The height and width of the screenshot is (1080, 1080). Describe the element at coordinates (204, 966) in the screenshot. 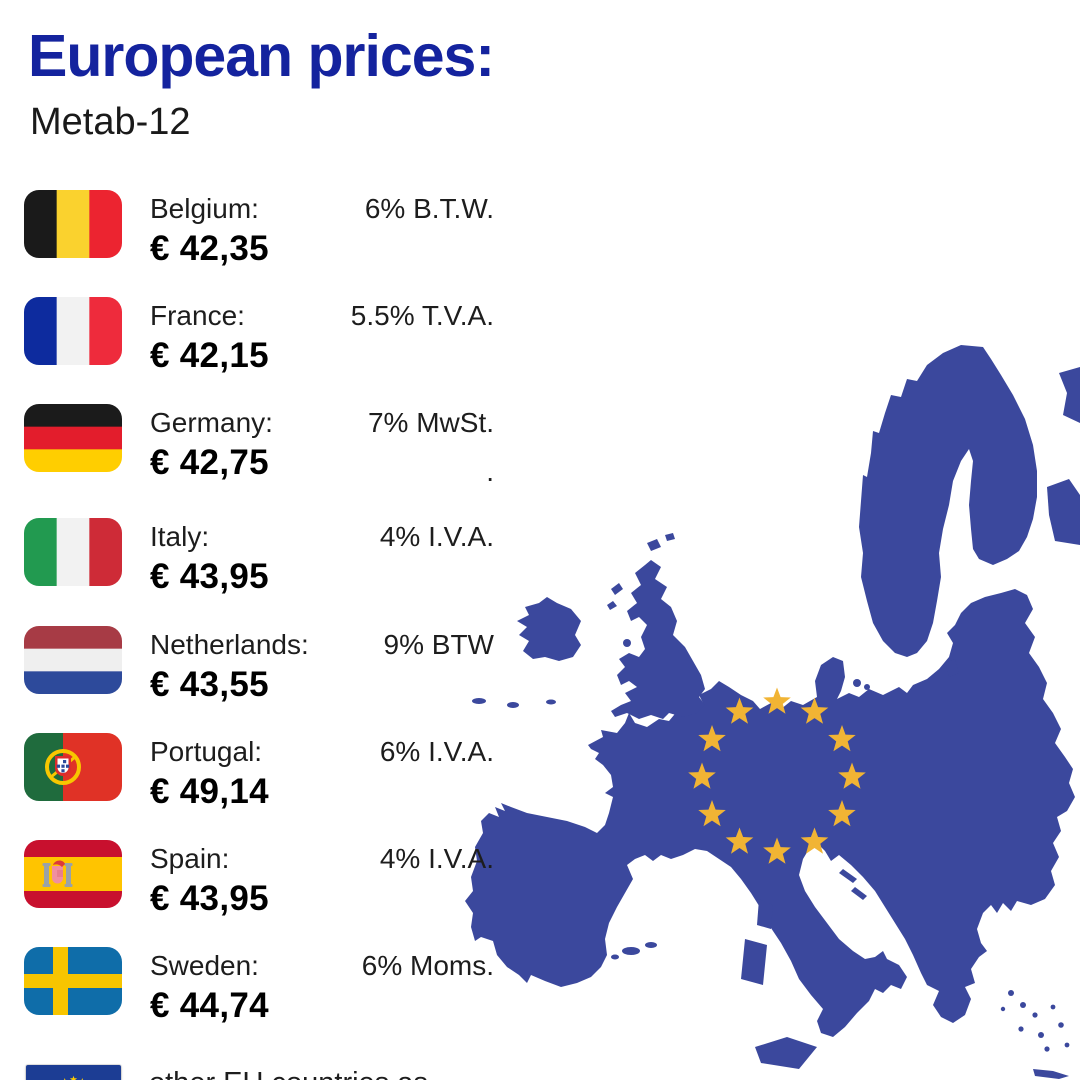

I see `country-label: Sweden:` at that location.